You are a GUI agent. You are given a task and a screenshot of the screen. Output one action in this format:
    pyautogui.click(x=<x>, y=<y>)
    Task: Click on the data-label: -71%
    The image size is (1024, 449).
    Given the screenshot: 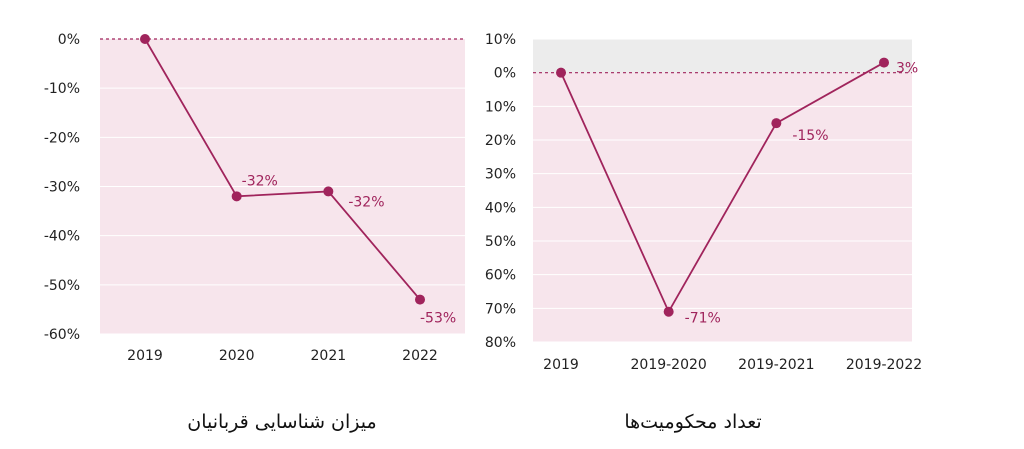 What is the action you would take?
    pyautogui.click(x=703, y=319)
    